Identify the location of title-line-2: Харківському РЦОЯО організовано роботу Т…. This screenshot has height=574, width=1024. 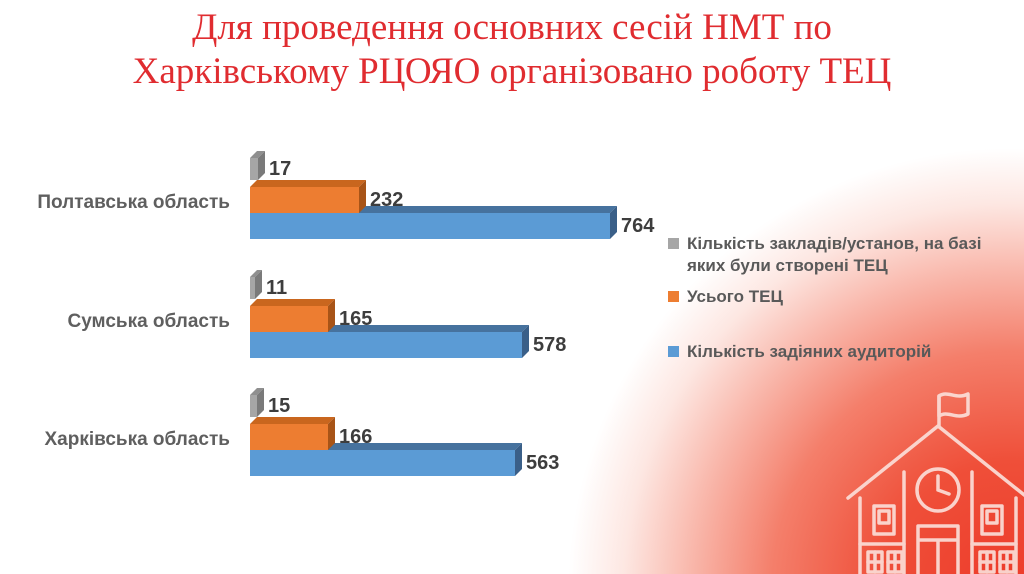
(512, 71).